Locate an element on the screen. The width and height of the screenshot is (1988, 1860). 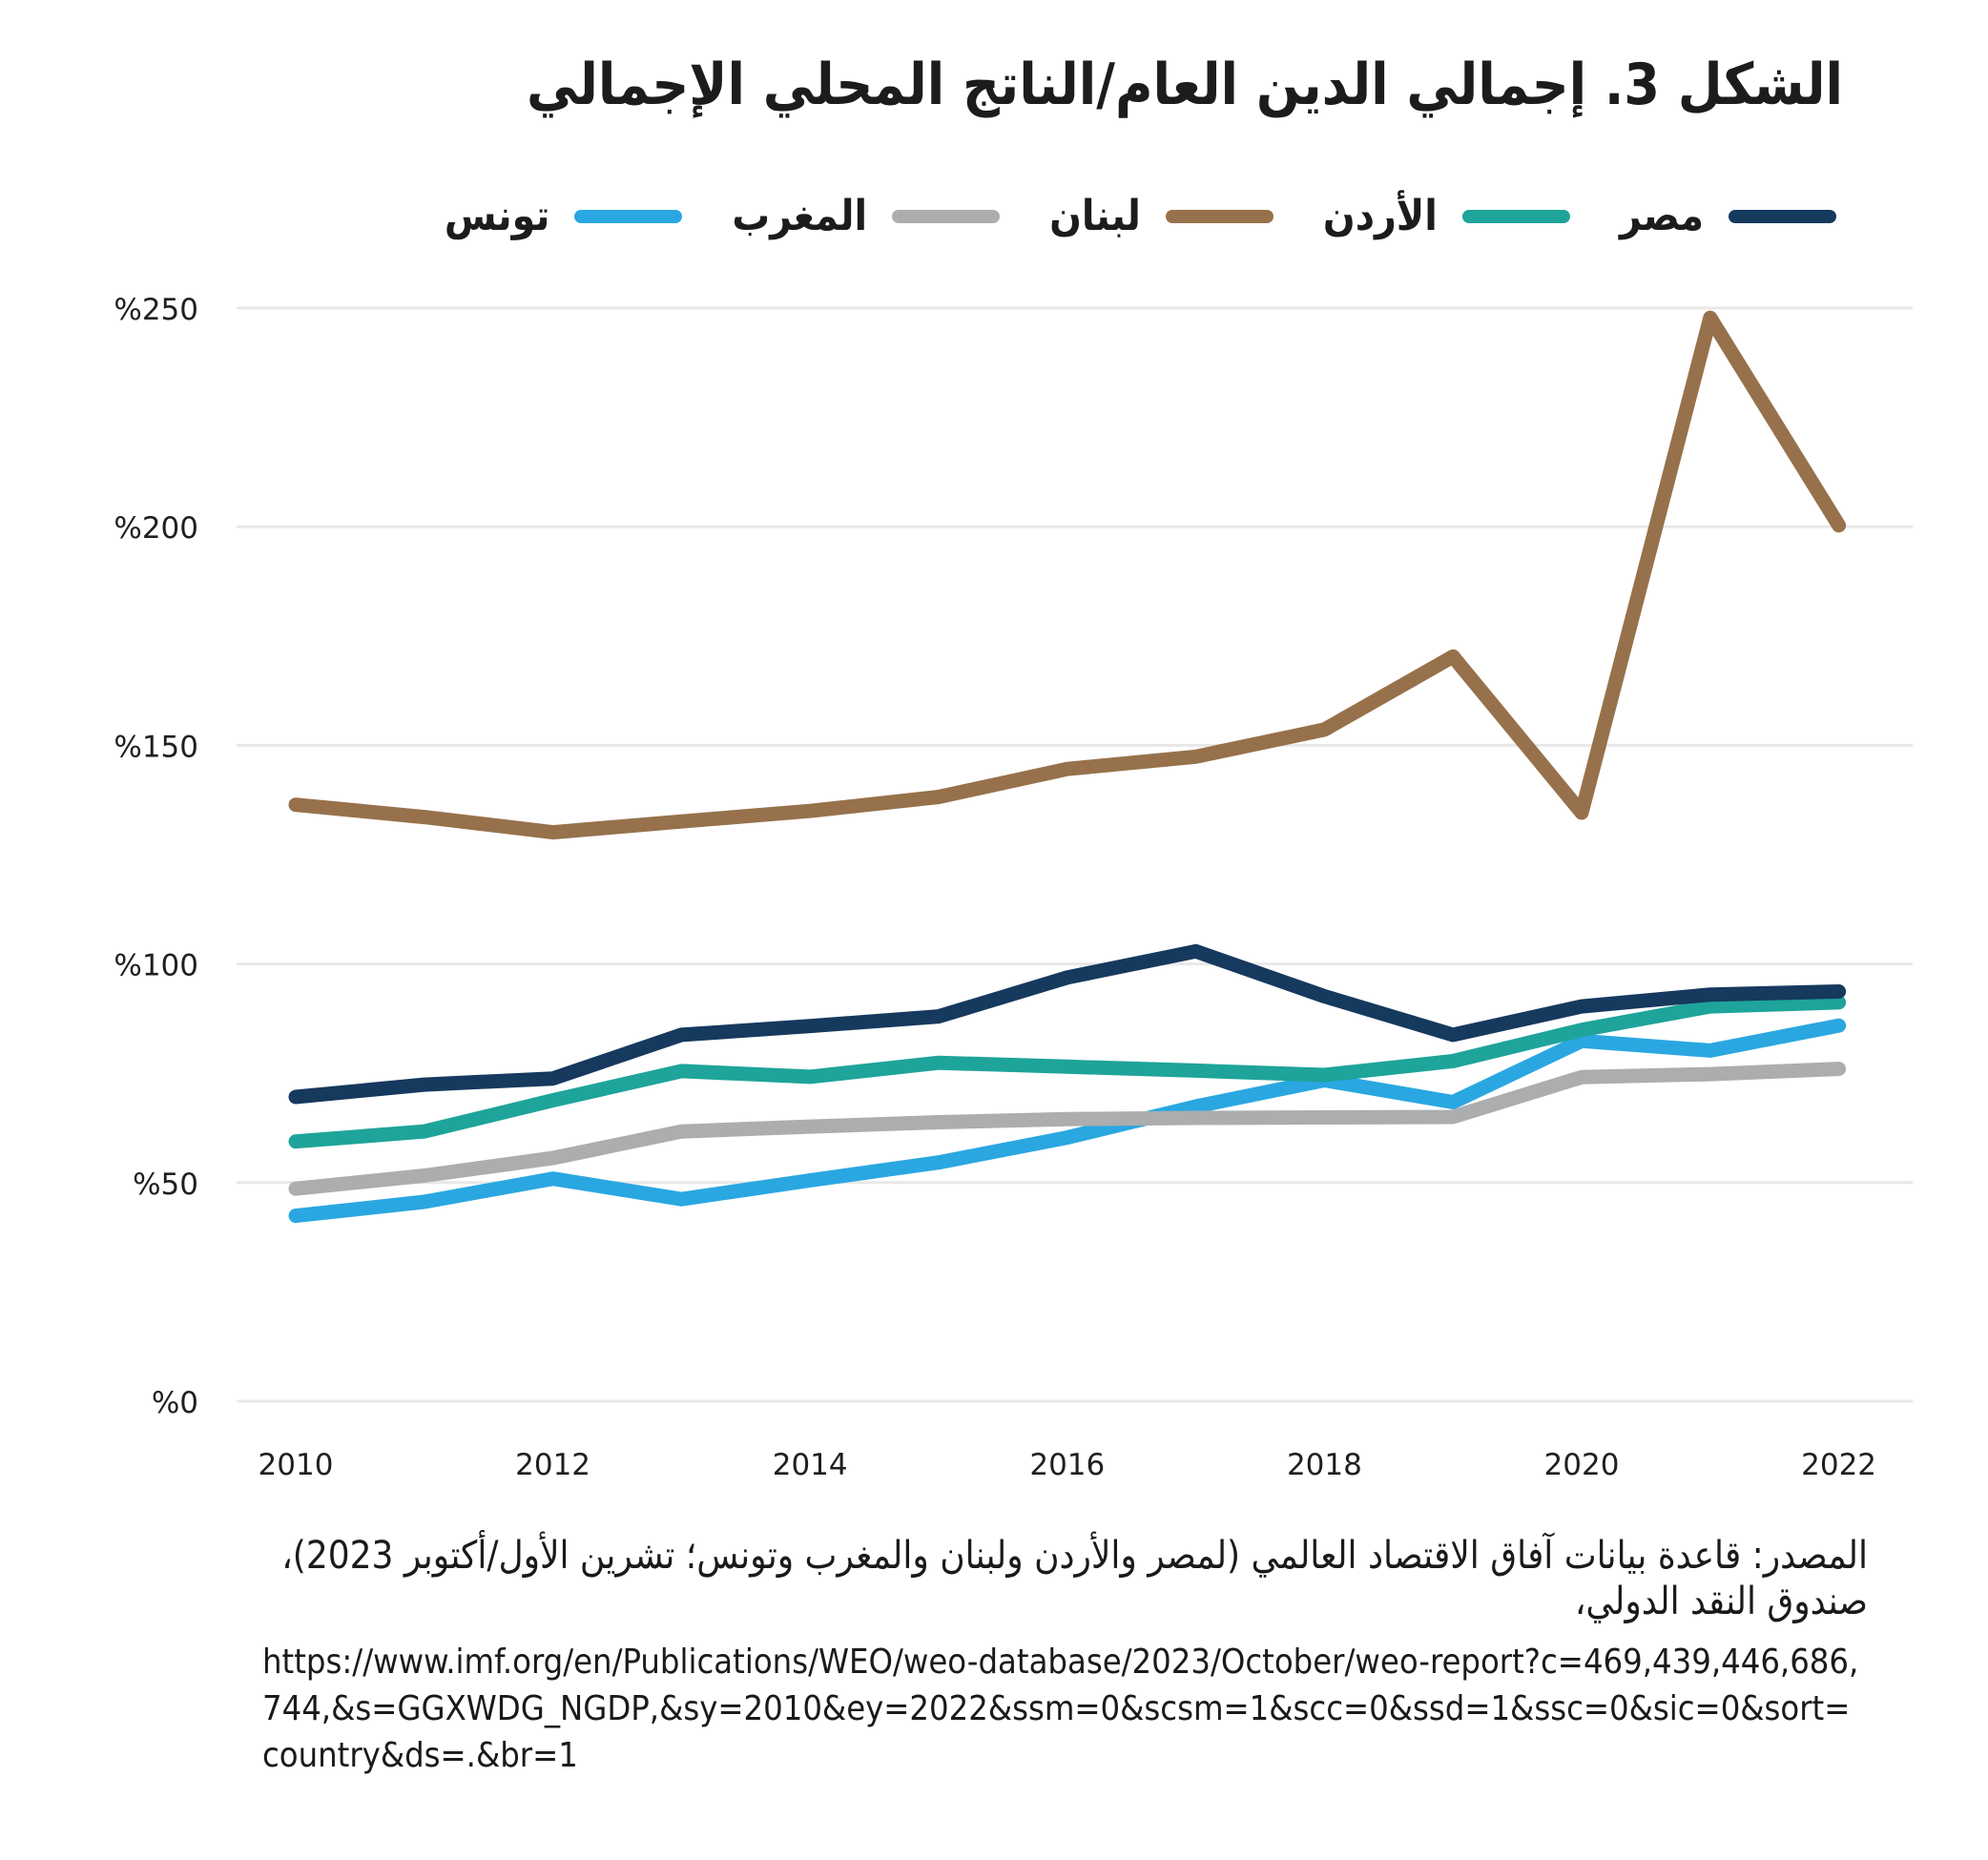
legend-item-مصر: مصر is located at coordinates (1728, 216).